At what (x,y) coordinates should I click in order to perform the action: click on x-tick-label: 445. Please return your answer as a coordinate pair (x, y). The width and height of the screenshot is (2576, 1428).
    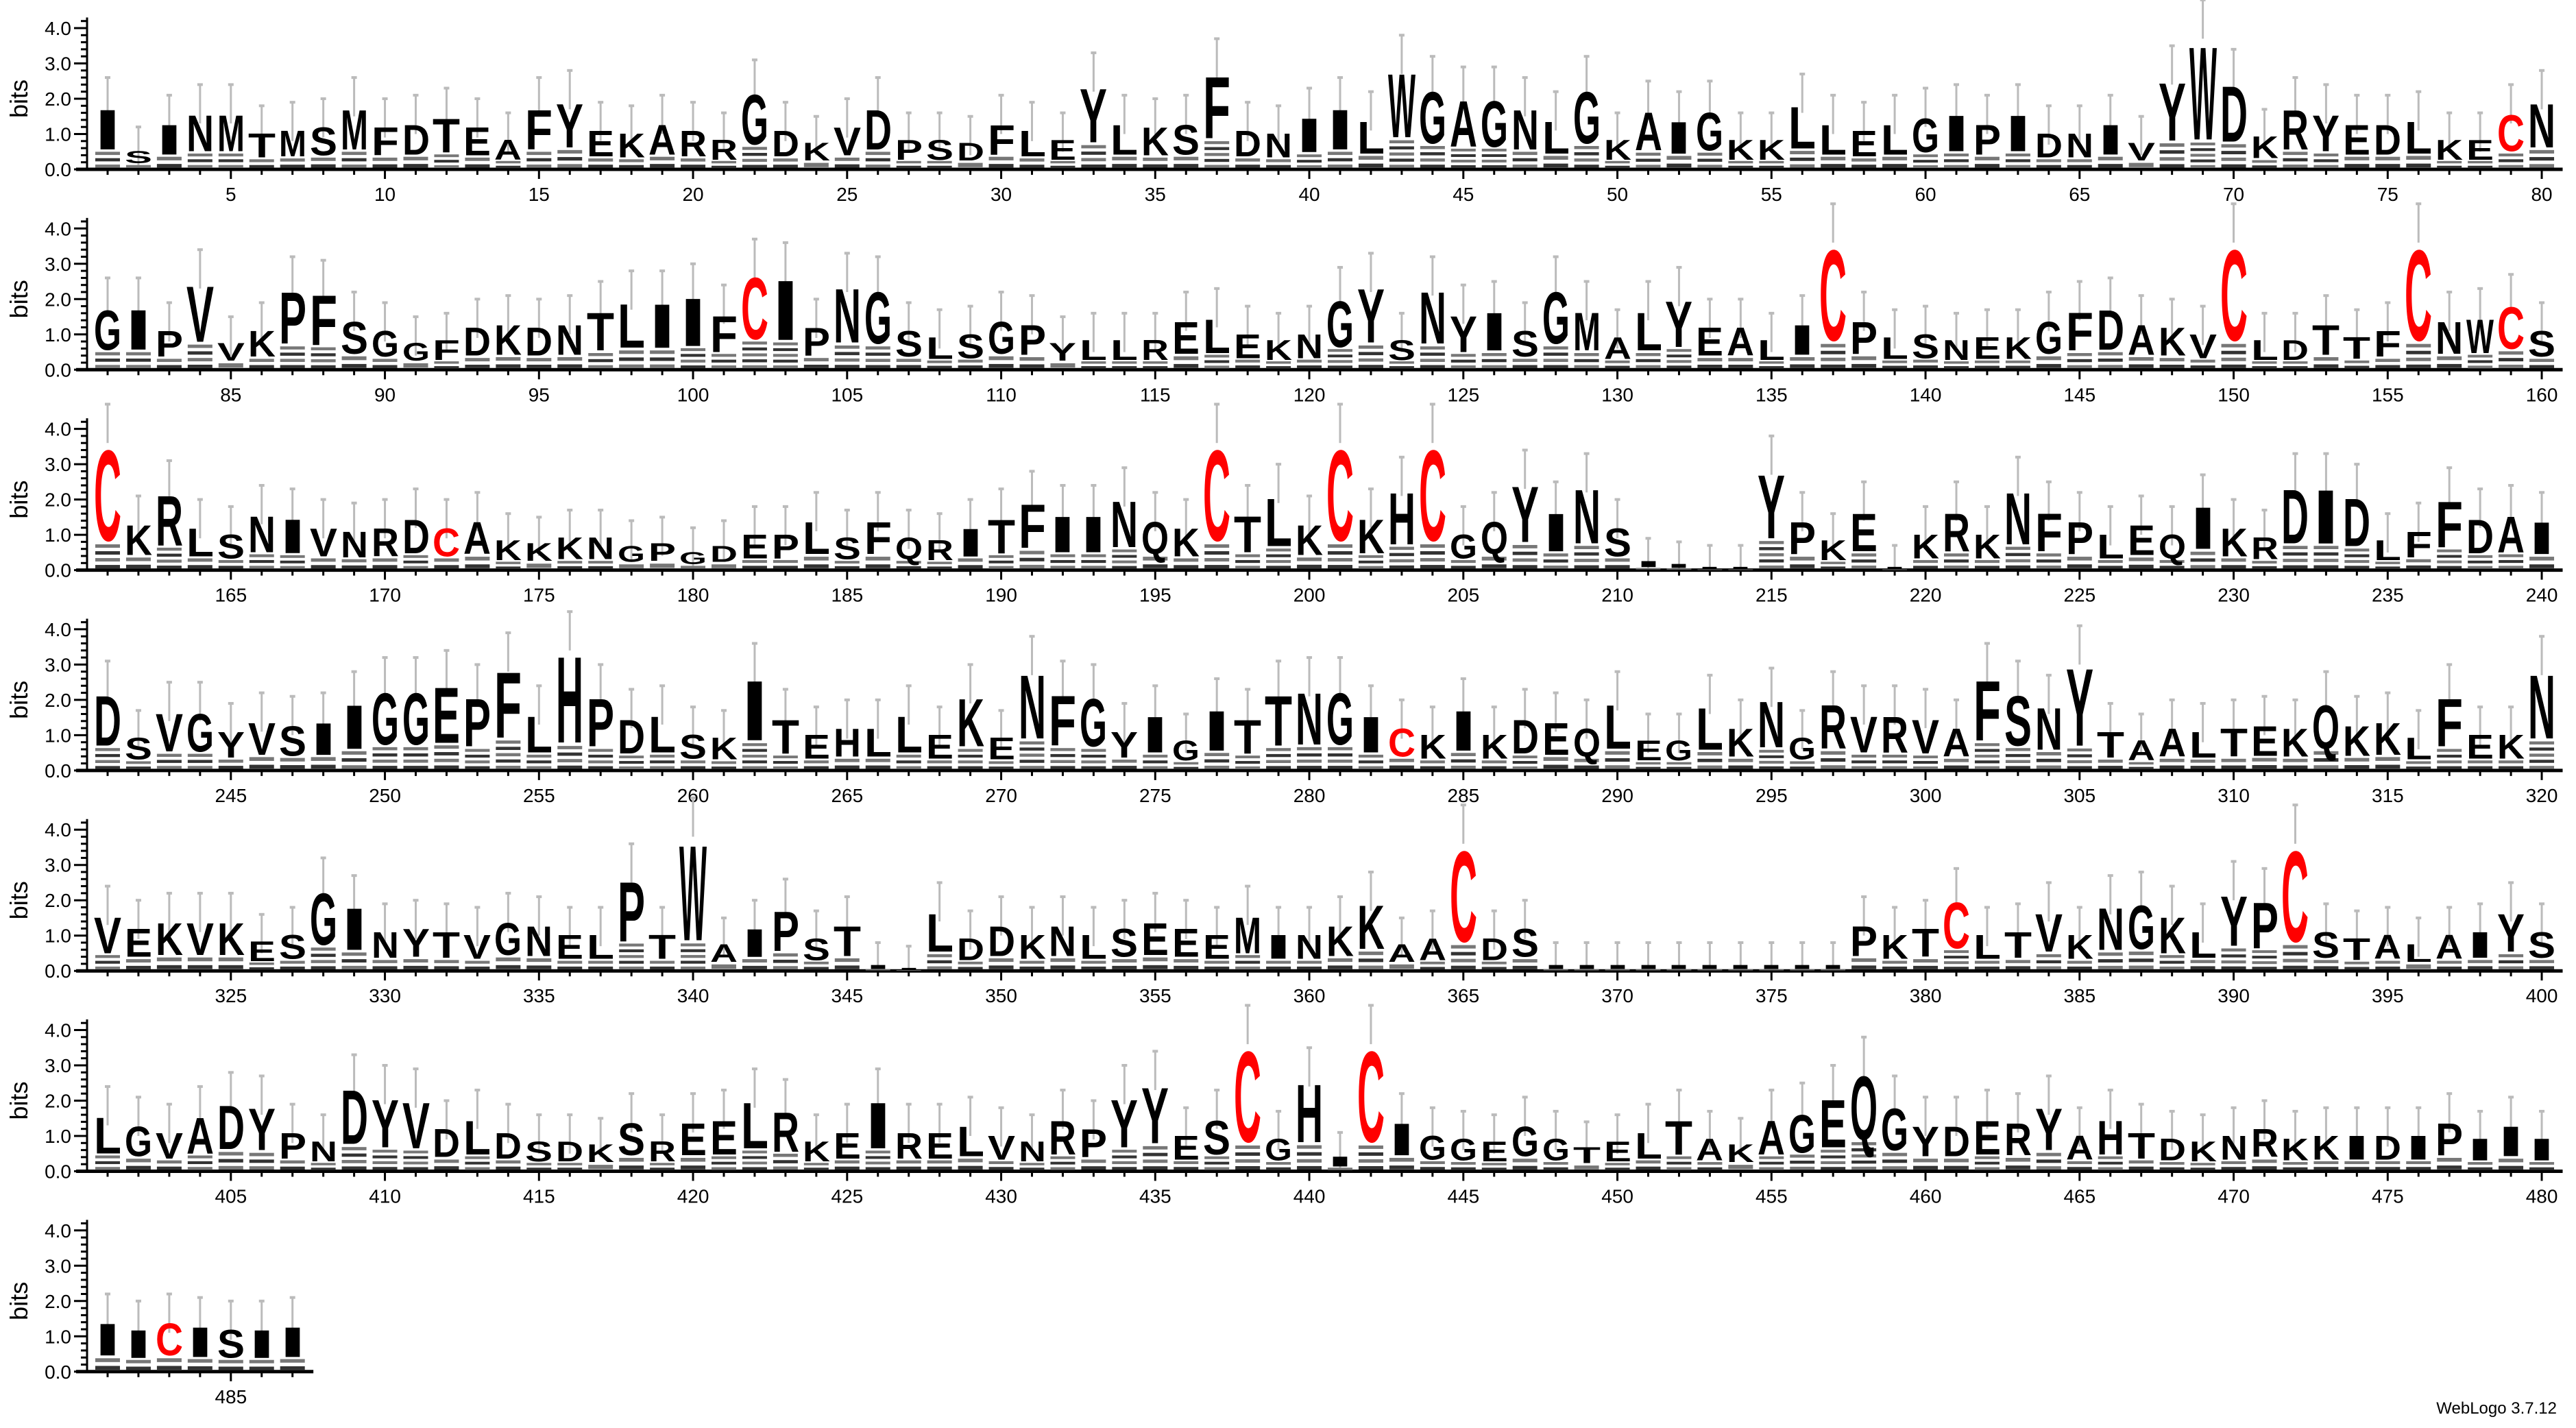
    Looking at the image, I should click on (1463, 1196).